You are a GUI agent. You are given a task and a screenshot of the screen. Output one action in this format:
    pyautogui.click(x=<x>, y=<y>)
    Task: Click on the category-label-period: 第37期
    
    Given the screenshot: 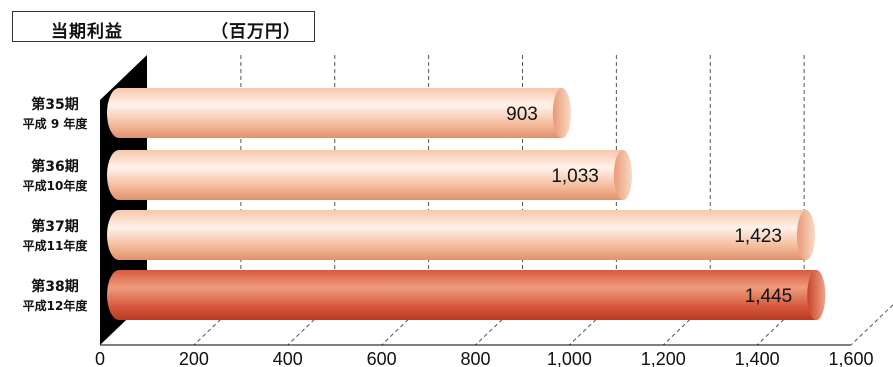 What is the action you would take?
    pyautogui.click(x=54, y=226)
    